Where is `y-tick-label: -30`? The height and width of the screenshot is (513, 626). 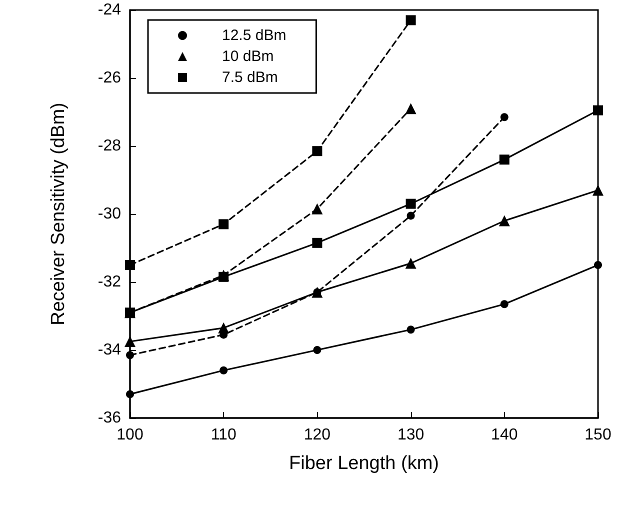 y-tick-label: -30 is located at coordinates (110, 214).